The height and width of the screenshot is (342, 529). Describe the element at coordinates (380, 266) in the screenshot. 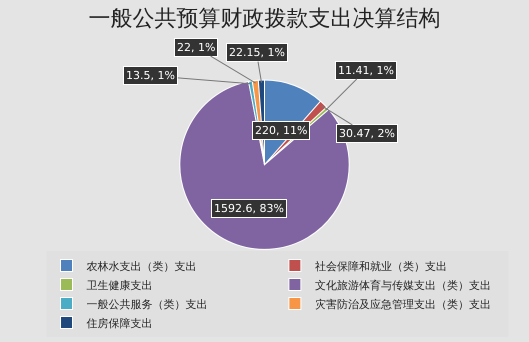

I see `legend-label: 社会保障和就业（类）支出` at that location.